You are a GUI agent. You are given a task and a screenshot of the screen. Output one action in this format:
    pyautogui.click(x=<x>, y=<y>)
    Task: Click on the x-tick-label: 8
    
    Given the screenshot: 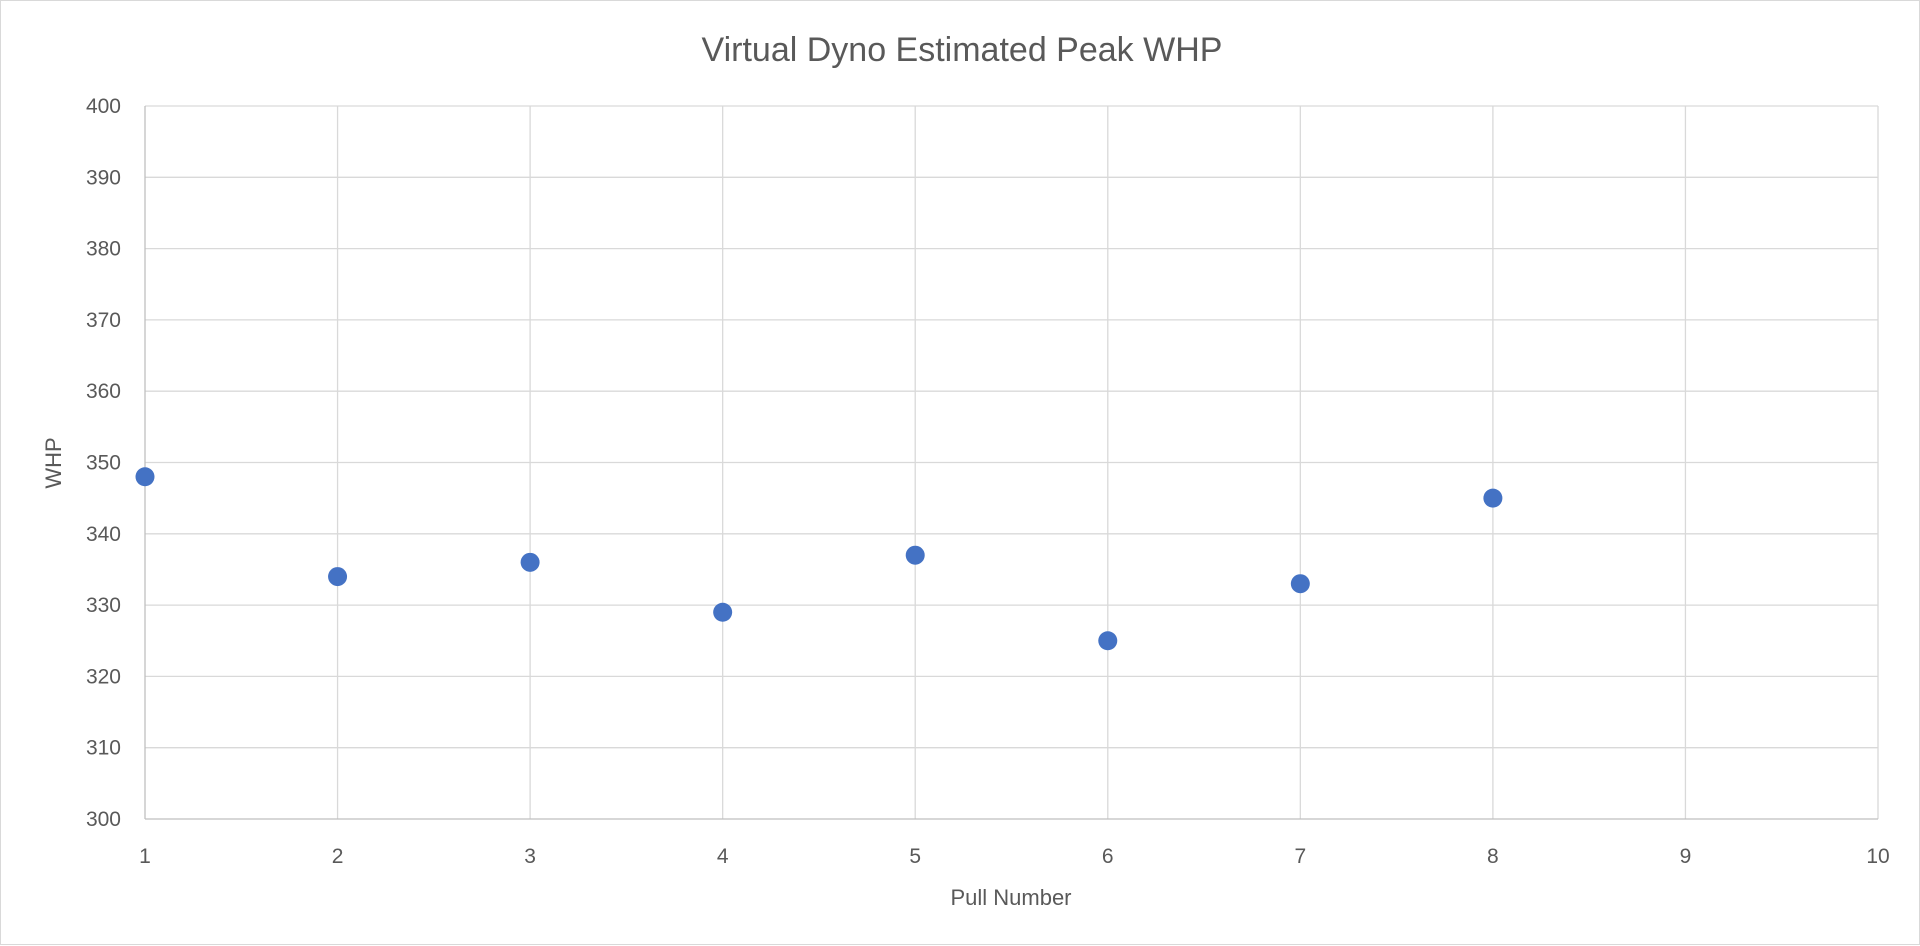 What is the action you would take?
    pyautogui.click(x=1493, y=856)
    